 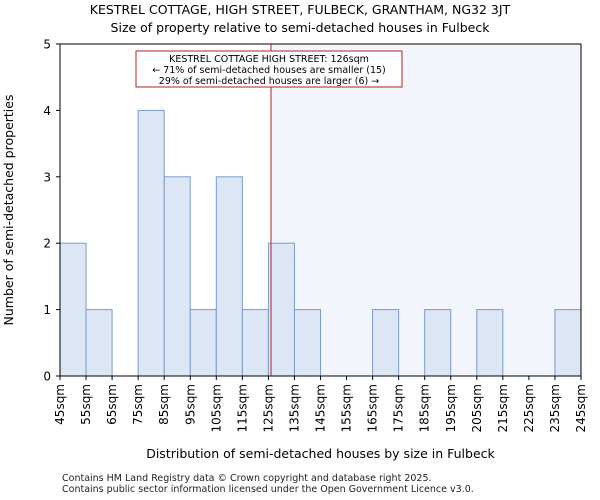 I want to click on x-tick-label: 185sqm, so click(x=425, y=408).